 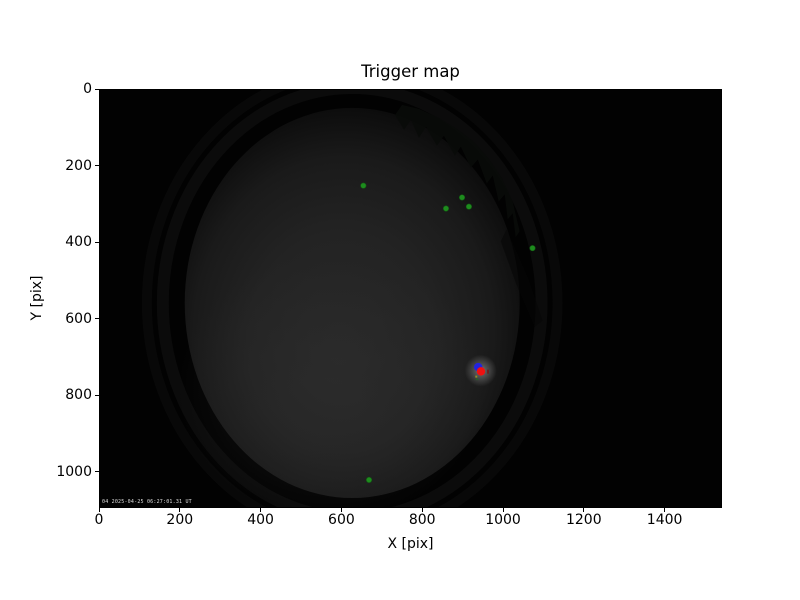 What do you see at coordinates (457, 171) in the screenshot?
I see `rim-silhouette-jagged` at bounding box center [457, 171].